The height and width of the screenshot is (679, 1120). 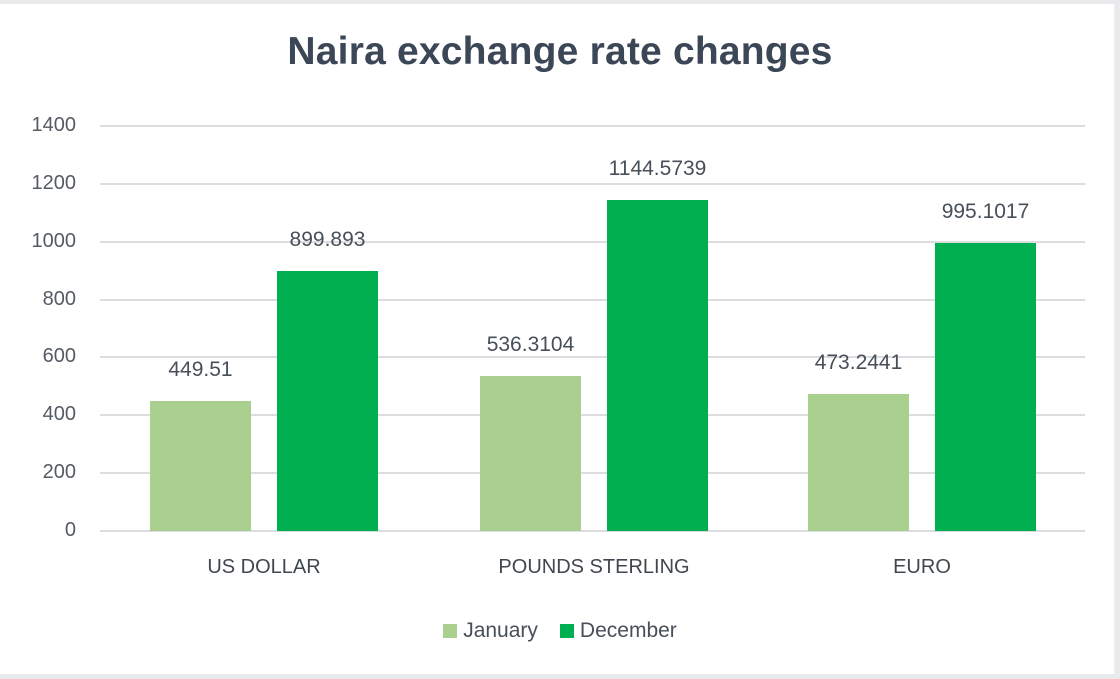 What do you see at coordinates (54, 240) in the screenshot?
I see `y-tick-label: 1000` at bounding box center [54, 240].